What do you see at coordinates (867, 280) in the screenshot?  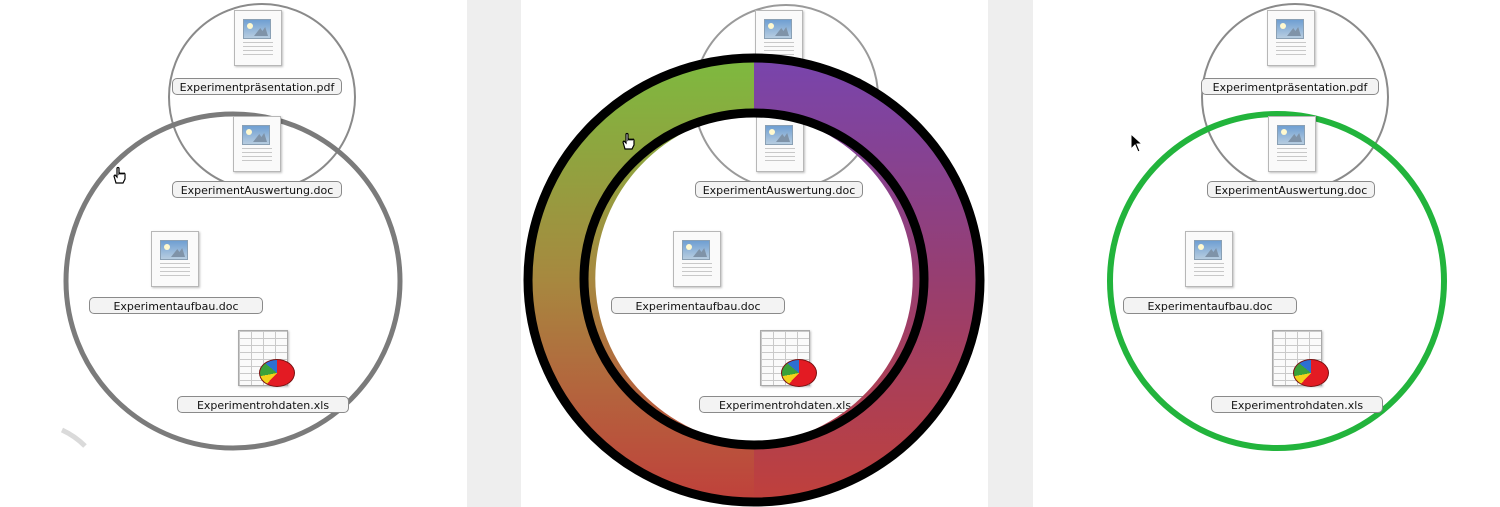 I see `ring-segment-right` at bounding box center [867, 280].